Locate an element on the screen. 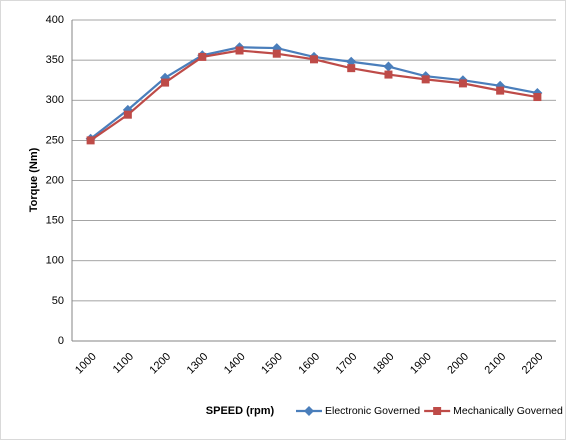 The width and height of the screenshot is (566, 440). y-tick-label: 200 is located at coordinates (55, 180).